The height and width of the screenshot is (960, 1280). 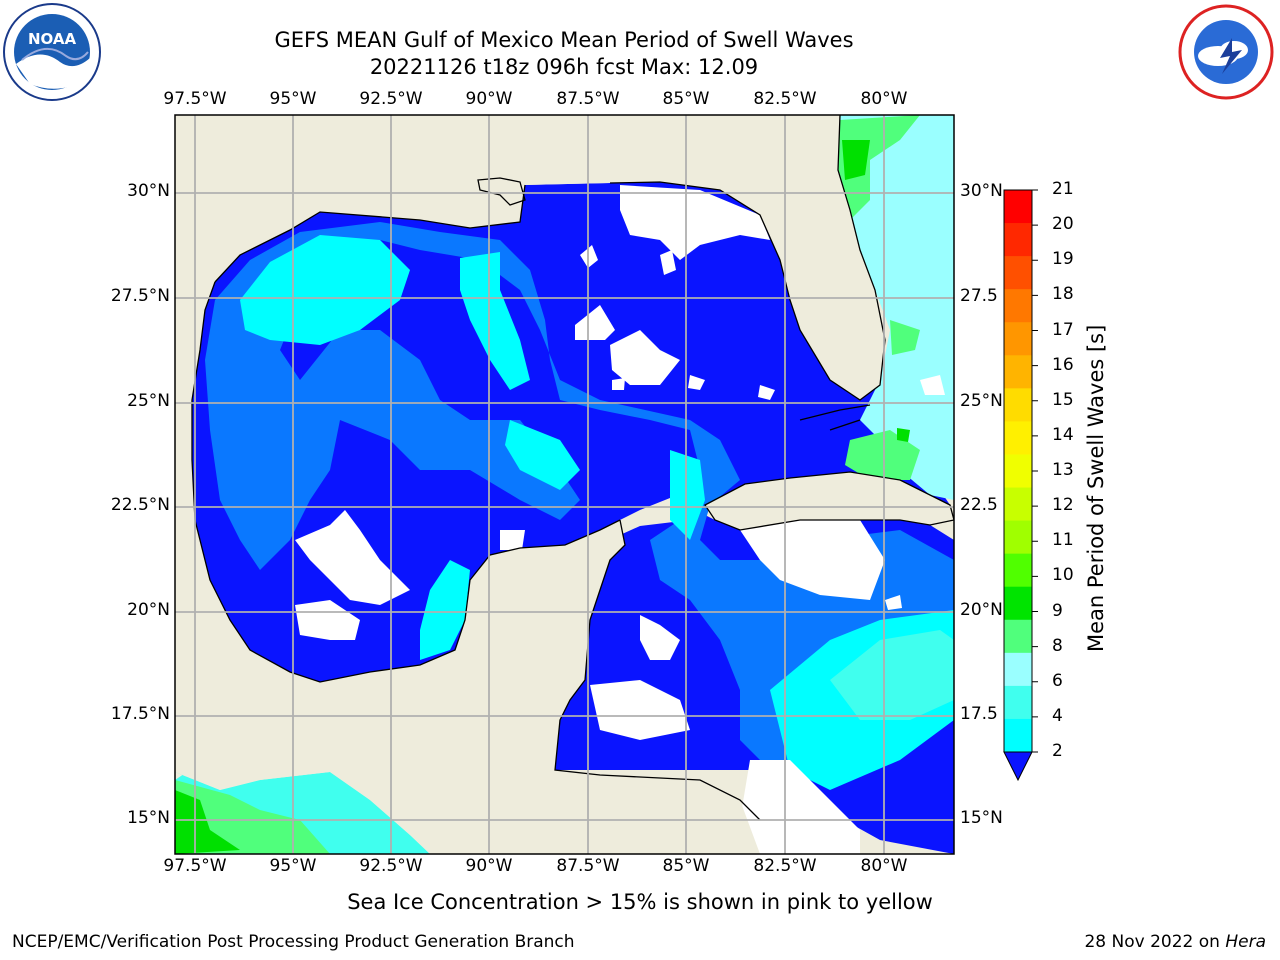 I want to click on noaa-logo: NOAA, so click(x=52, y=52).